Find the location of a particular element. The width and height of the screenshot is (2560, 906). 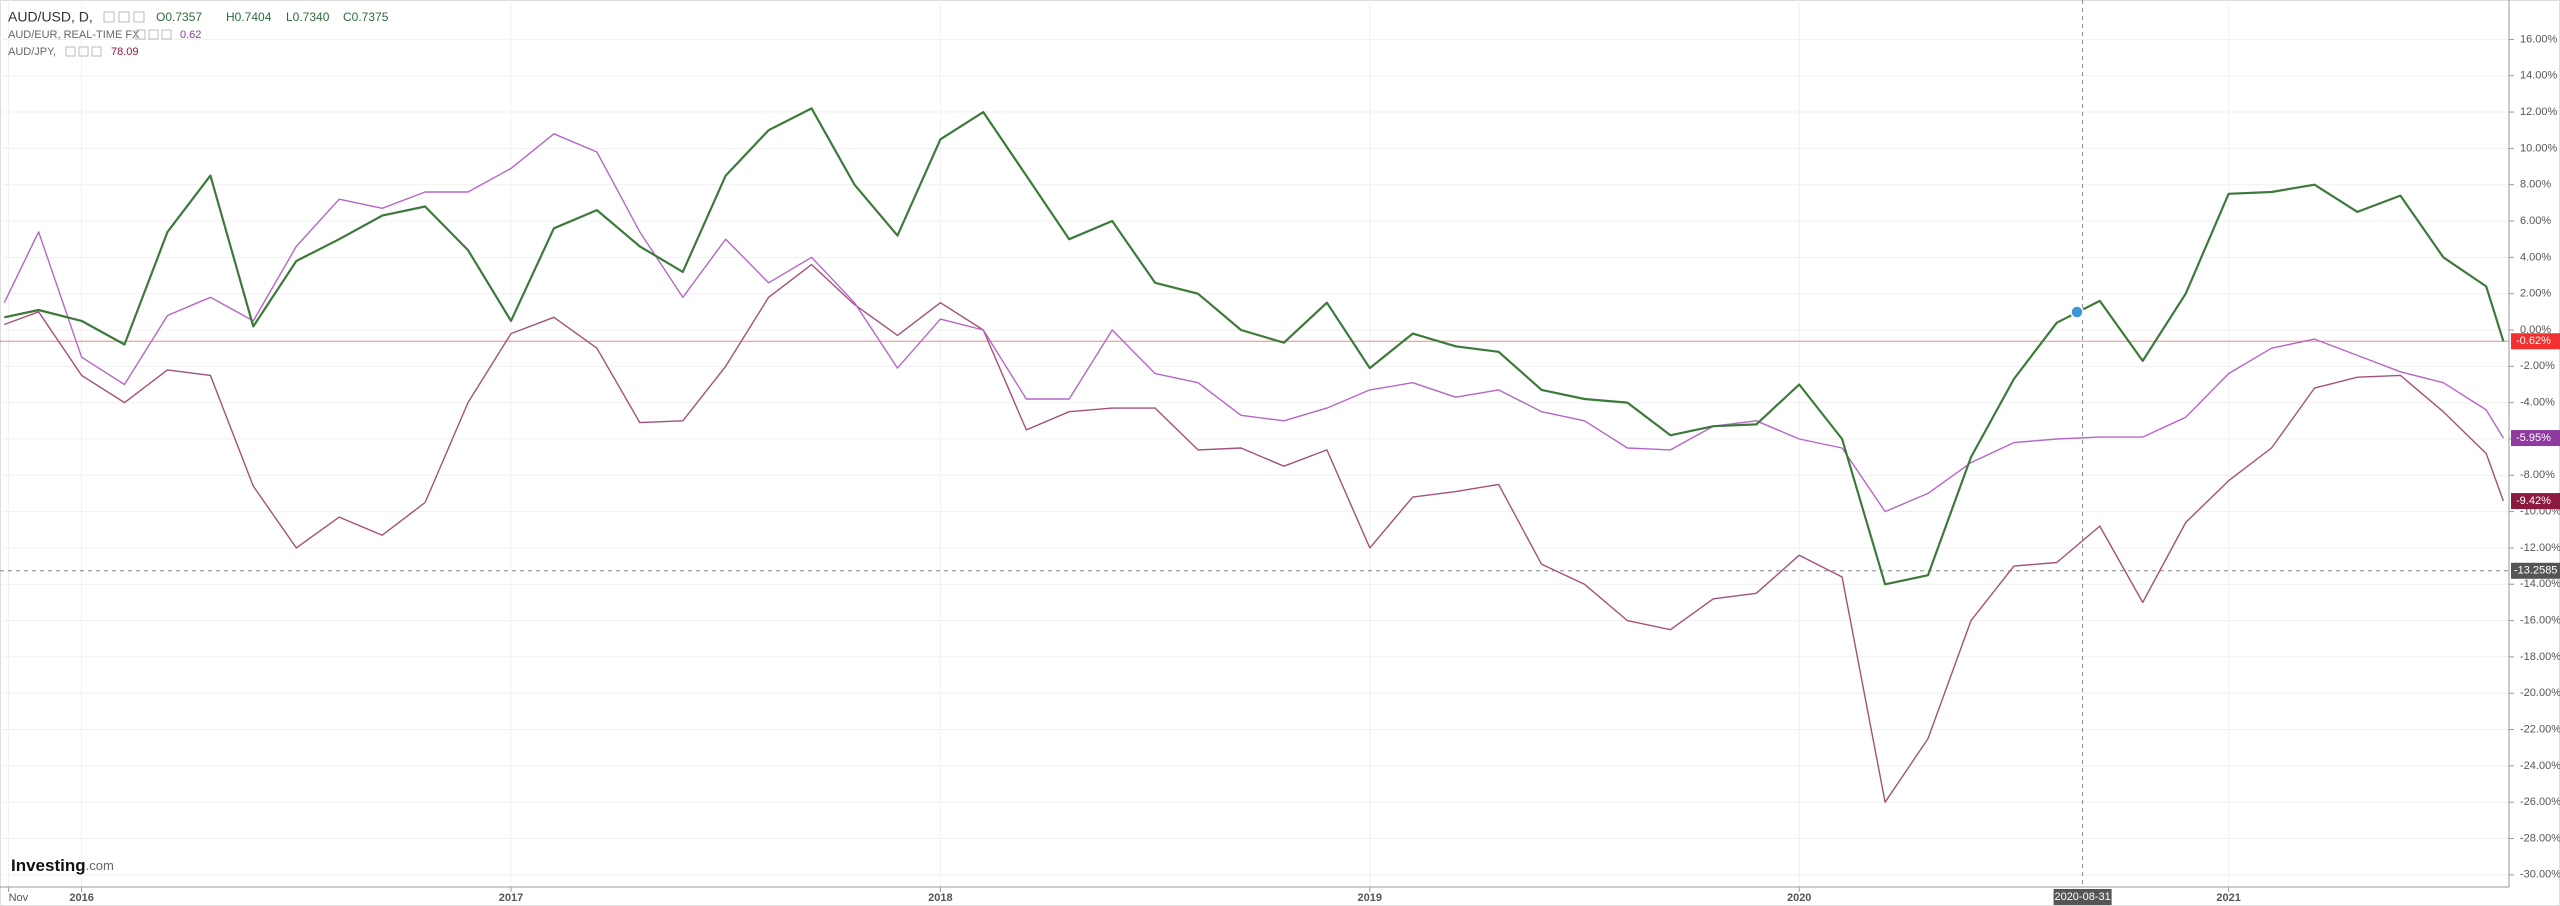

x-tick-label: 2019 is located at coordinates (1370, 898).